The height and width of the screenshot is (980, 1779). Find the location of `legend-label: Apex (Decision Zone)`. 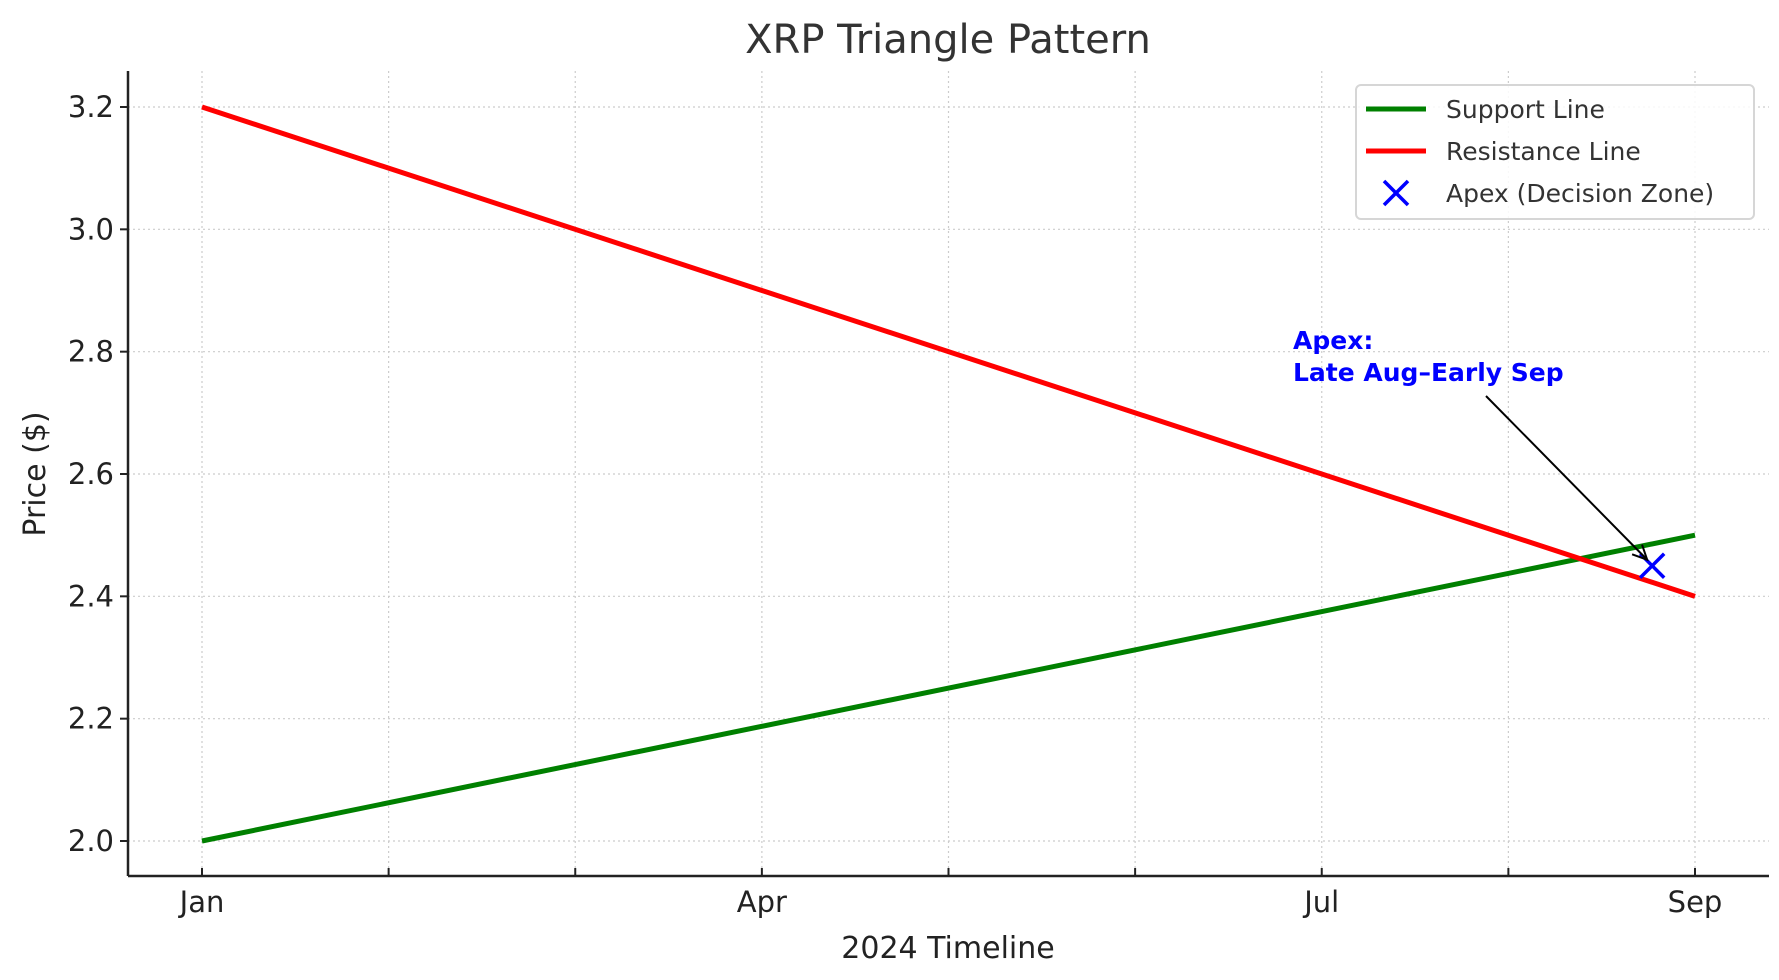

legend-label: Apex (Decision Zone) is located at coordinates (1580, 193).